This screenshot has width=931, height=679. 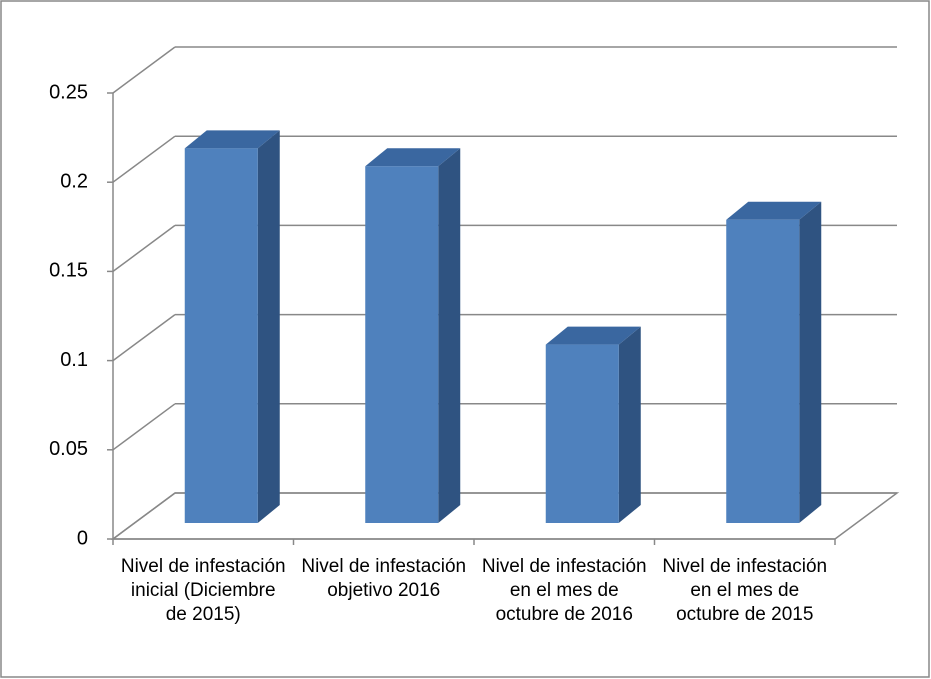 What do you see at coordinates (74, 181) in the screenshot?
I see `y-tick-label: 0.2` at bounding box center [74, 181].